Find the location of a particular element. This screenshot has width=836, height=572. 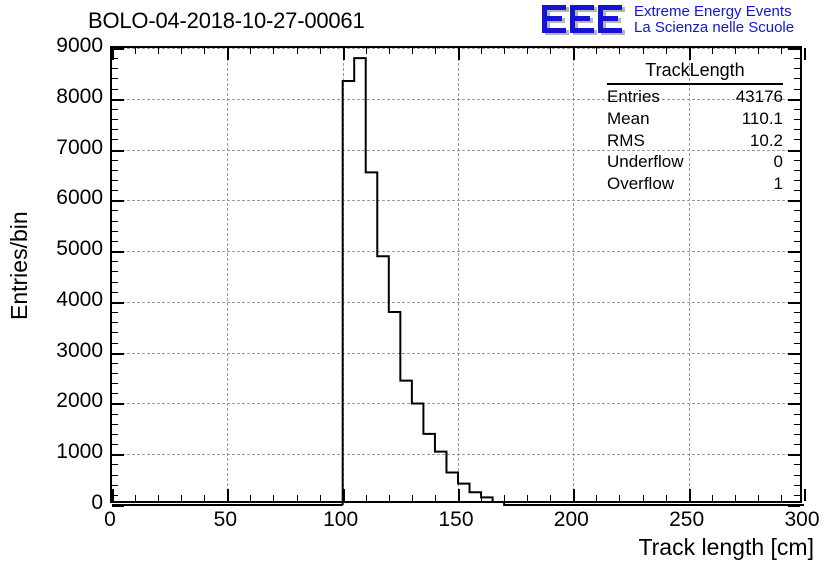

x-tick-label: 50 is located at coordinates (225, 519).